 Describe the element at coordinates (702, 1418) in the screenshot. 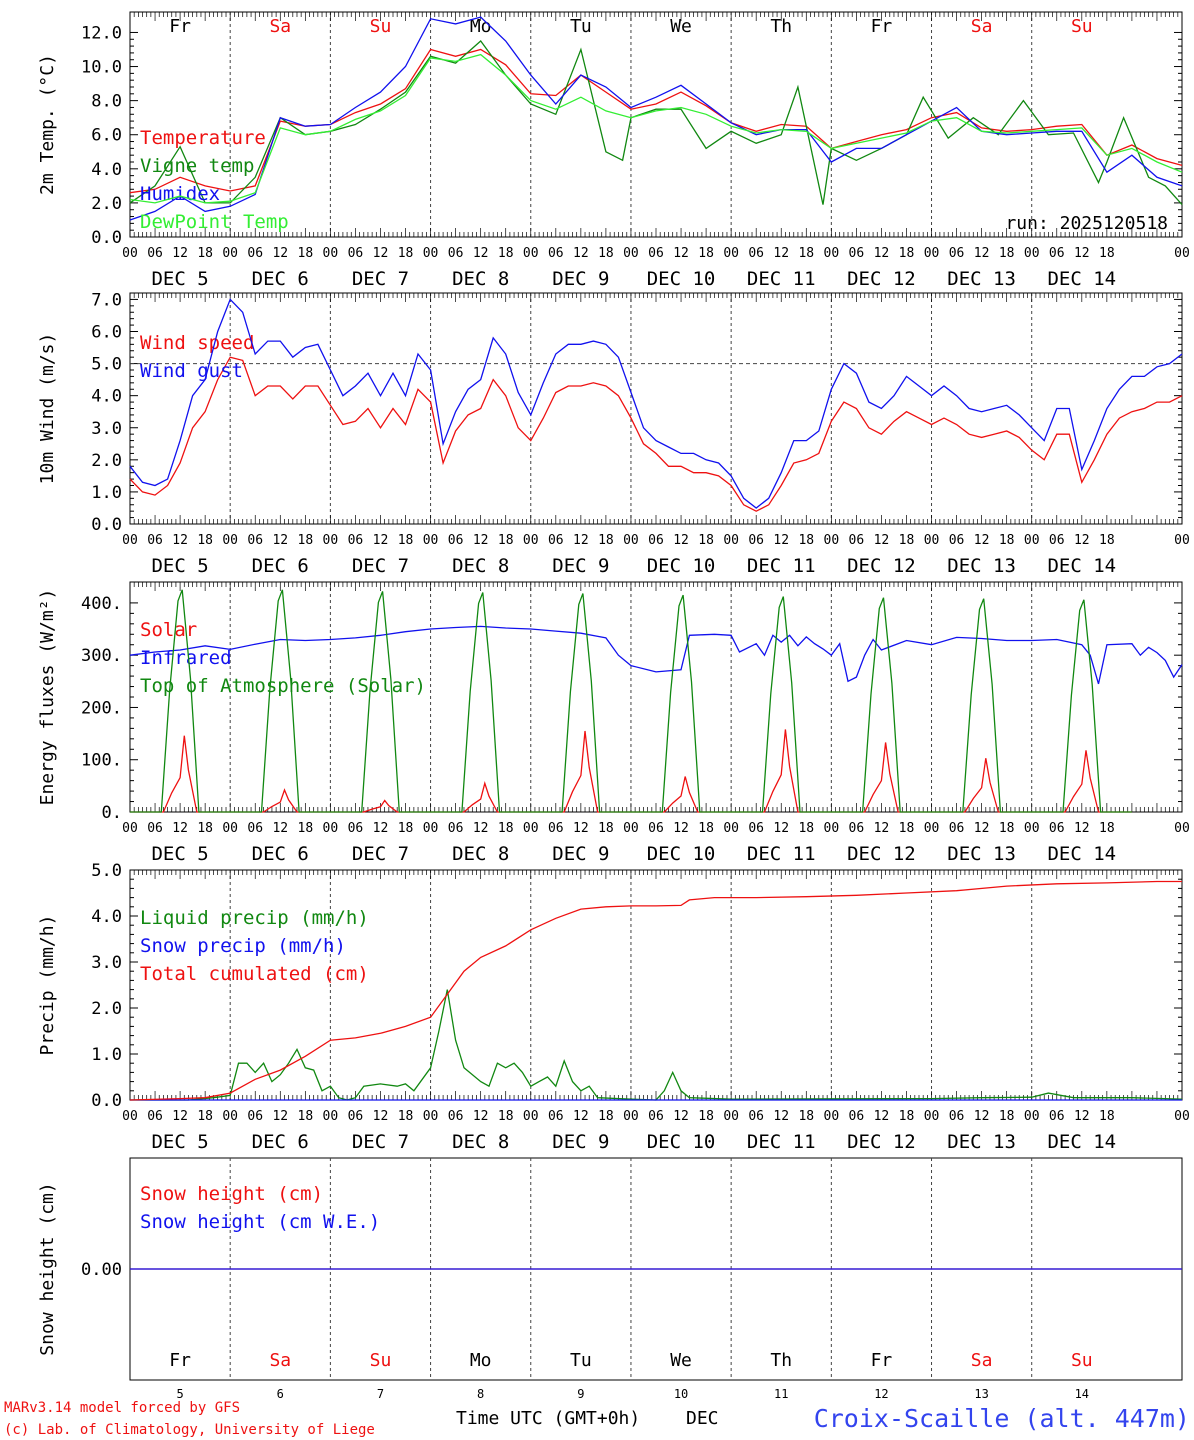

I see `x-axis-month: DEC` at that location.